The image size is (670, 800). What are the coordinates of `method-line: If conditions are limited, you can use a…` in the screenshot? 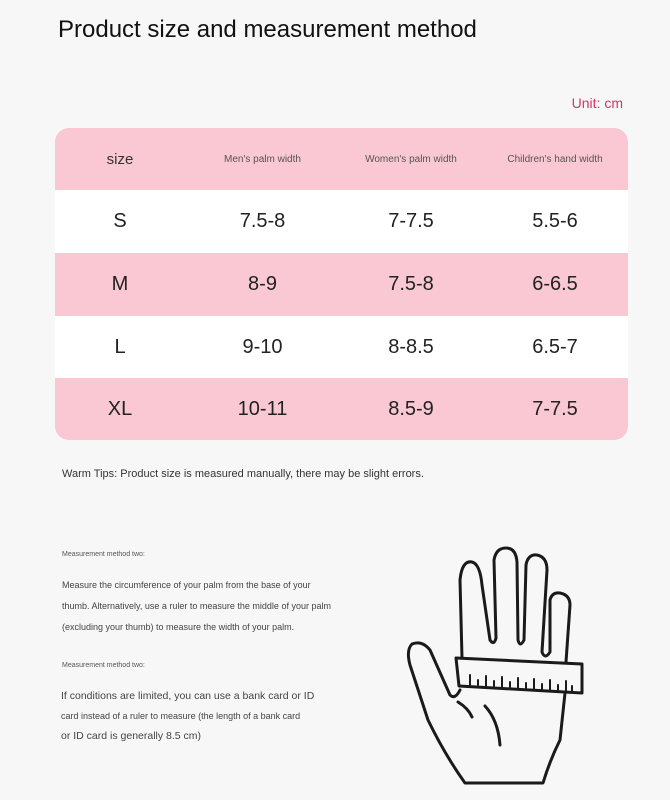 It's located at (188, 696).